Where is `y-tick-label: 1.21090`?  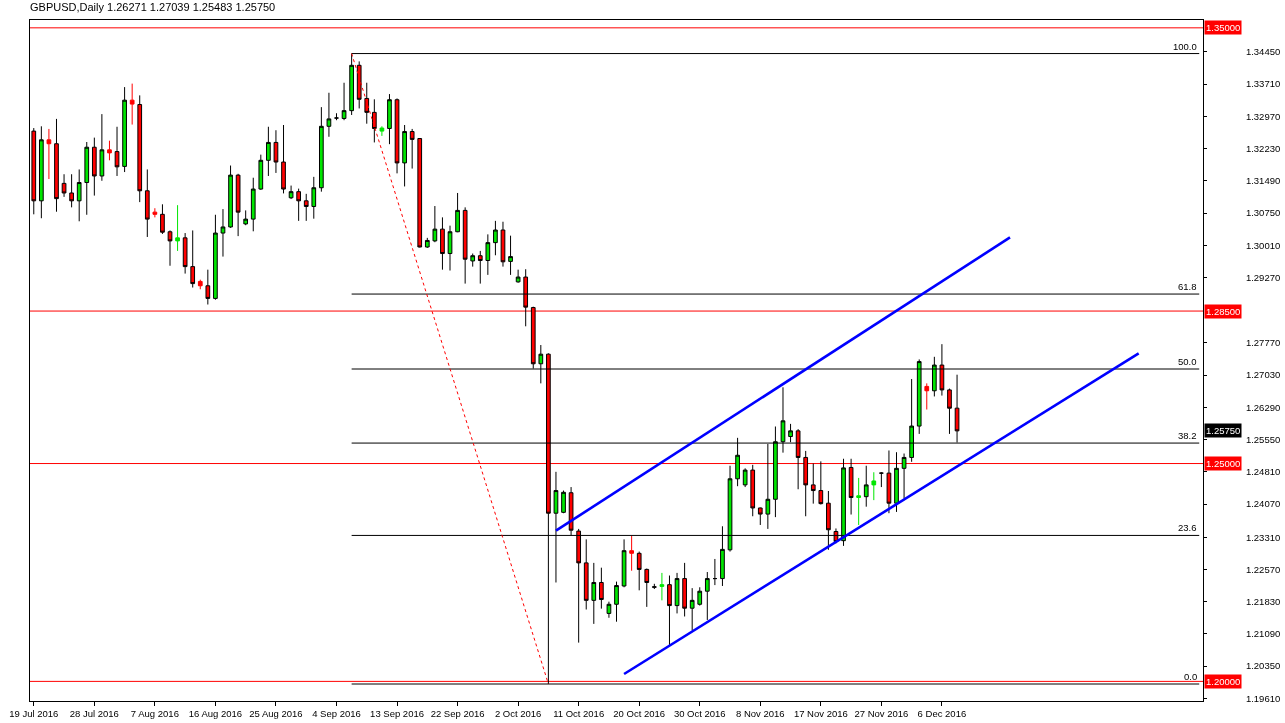
y-tick-label: 1.21090 is located at coordinates (1263, 634).